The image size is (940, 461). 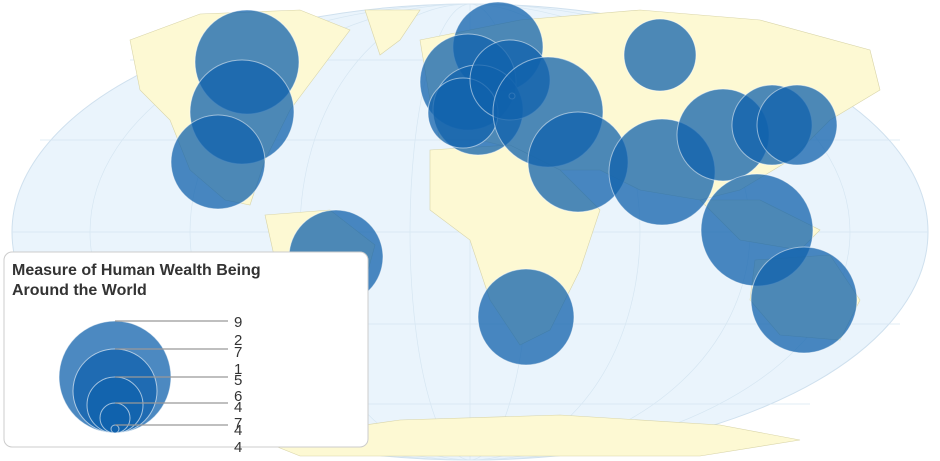 What do you see at coordinates (79, 290) in the screenshot?
I see `legend-title: Around the World` at bounding box center [79, 290].